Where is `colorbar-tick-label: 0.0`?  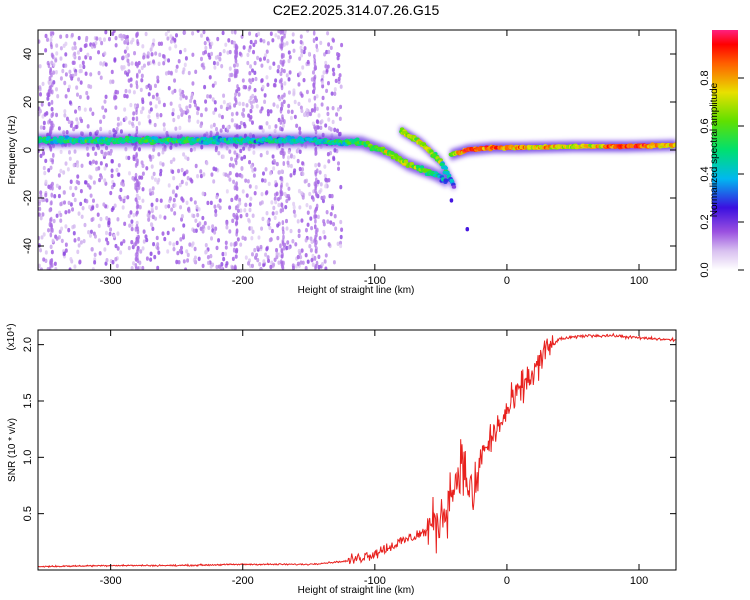
colorbar-tick-label: 0.0 is located at coordinates (705, 269).